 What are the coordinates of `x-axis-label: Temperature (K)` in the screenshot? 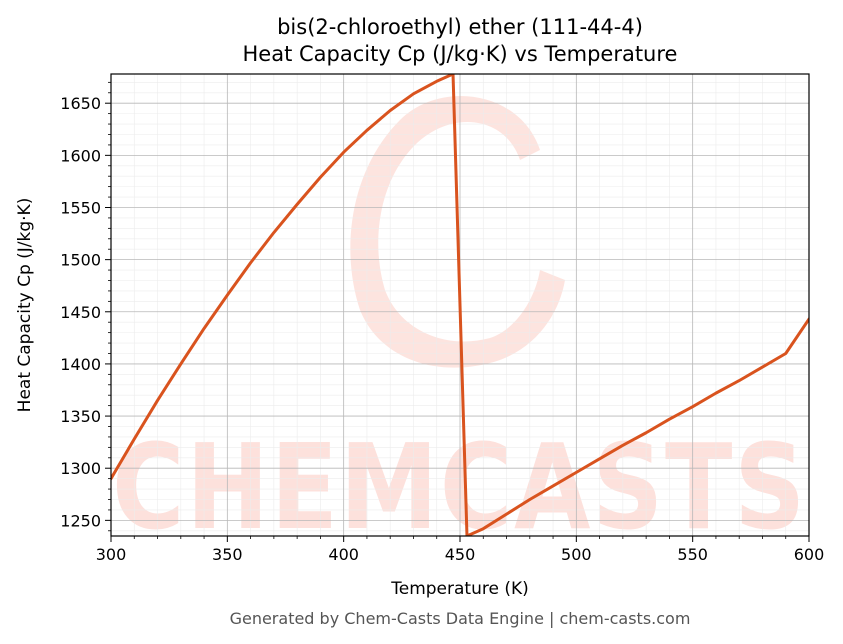 It's located at (459, 589).